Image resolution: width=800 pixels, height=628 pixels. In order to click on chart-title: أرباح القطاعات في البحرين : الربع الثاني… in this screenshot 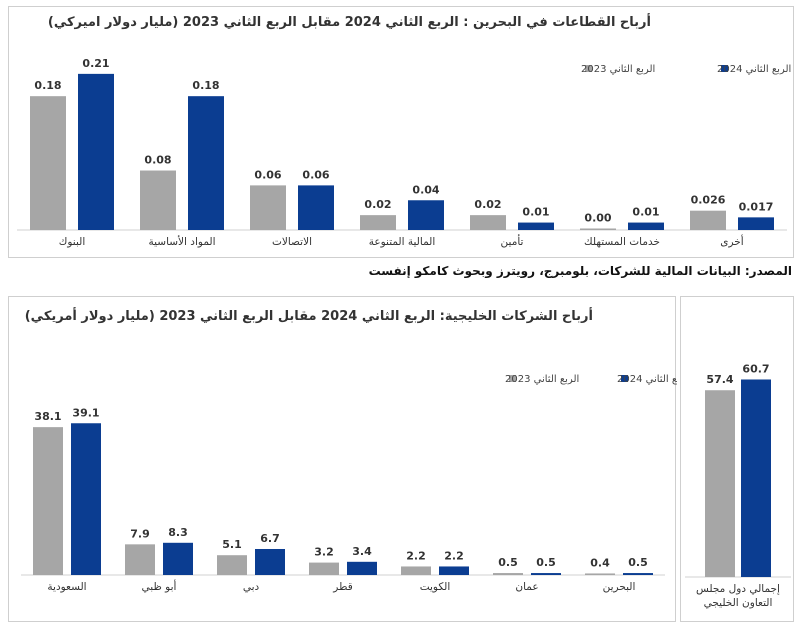, I will do `click(349, 22)`.